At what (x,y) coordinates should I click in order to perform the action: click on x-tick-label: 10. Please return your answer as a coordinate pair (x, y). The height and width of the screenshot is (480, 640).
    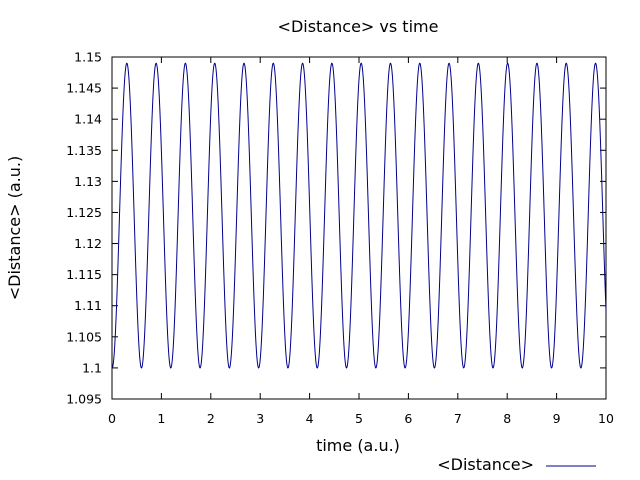
    Looking at the image, I should click on (606, 418).